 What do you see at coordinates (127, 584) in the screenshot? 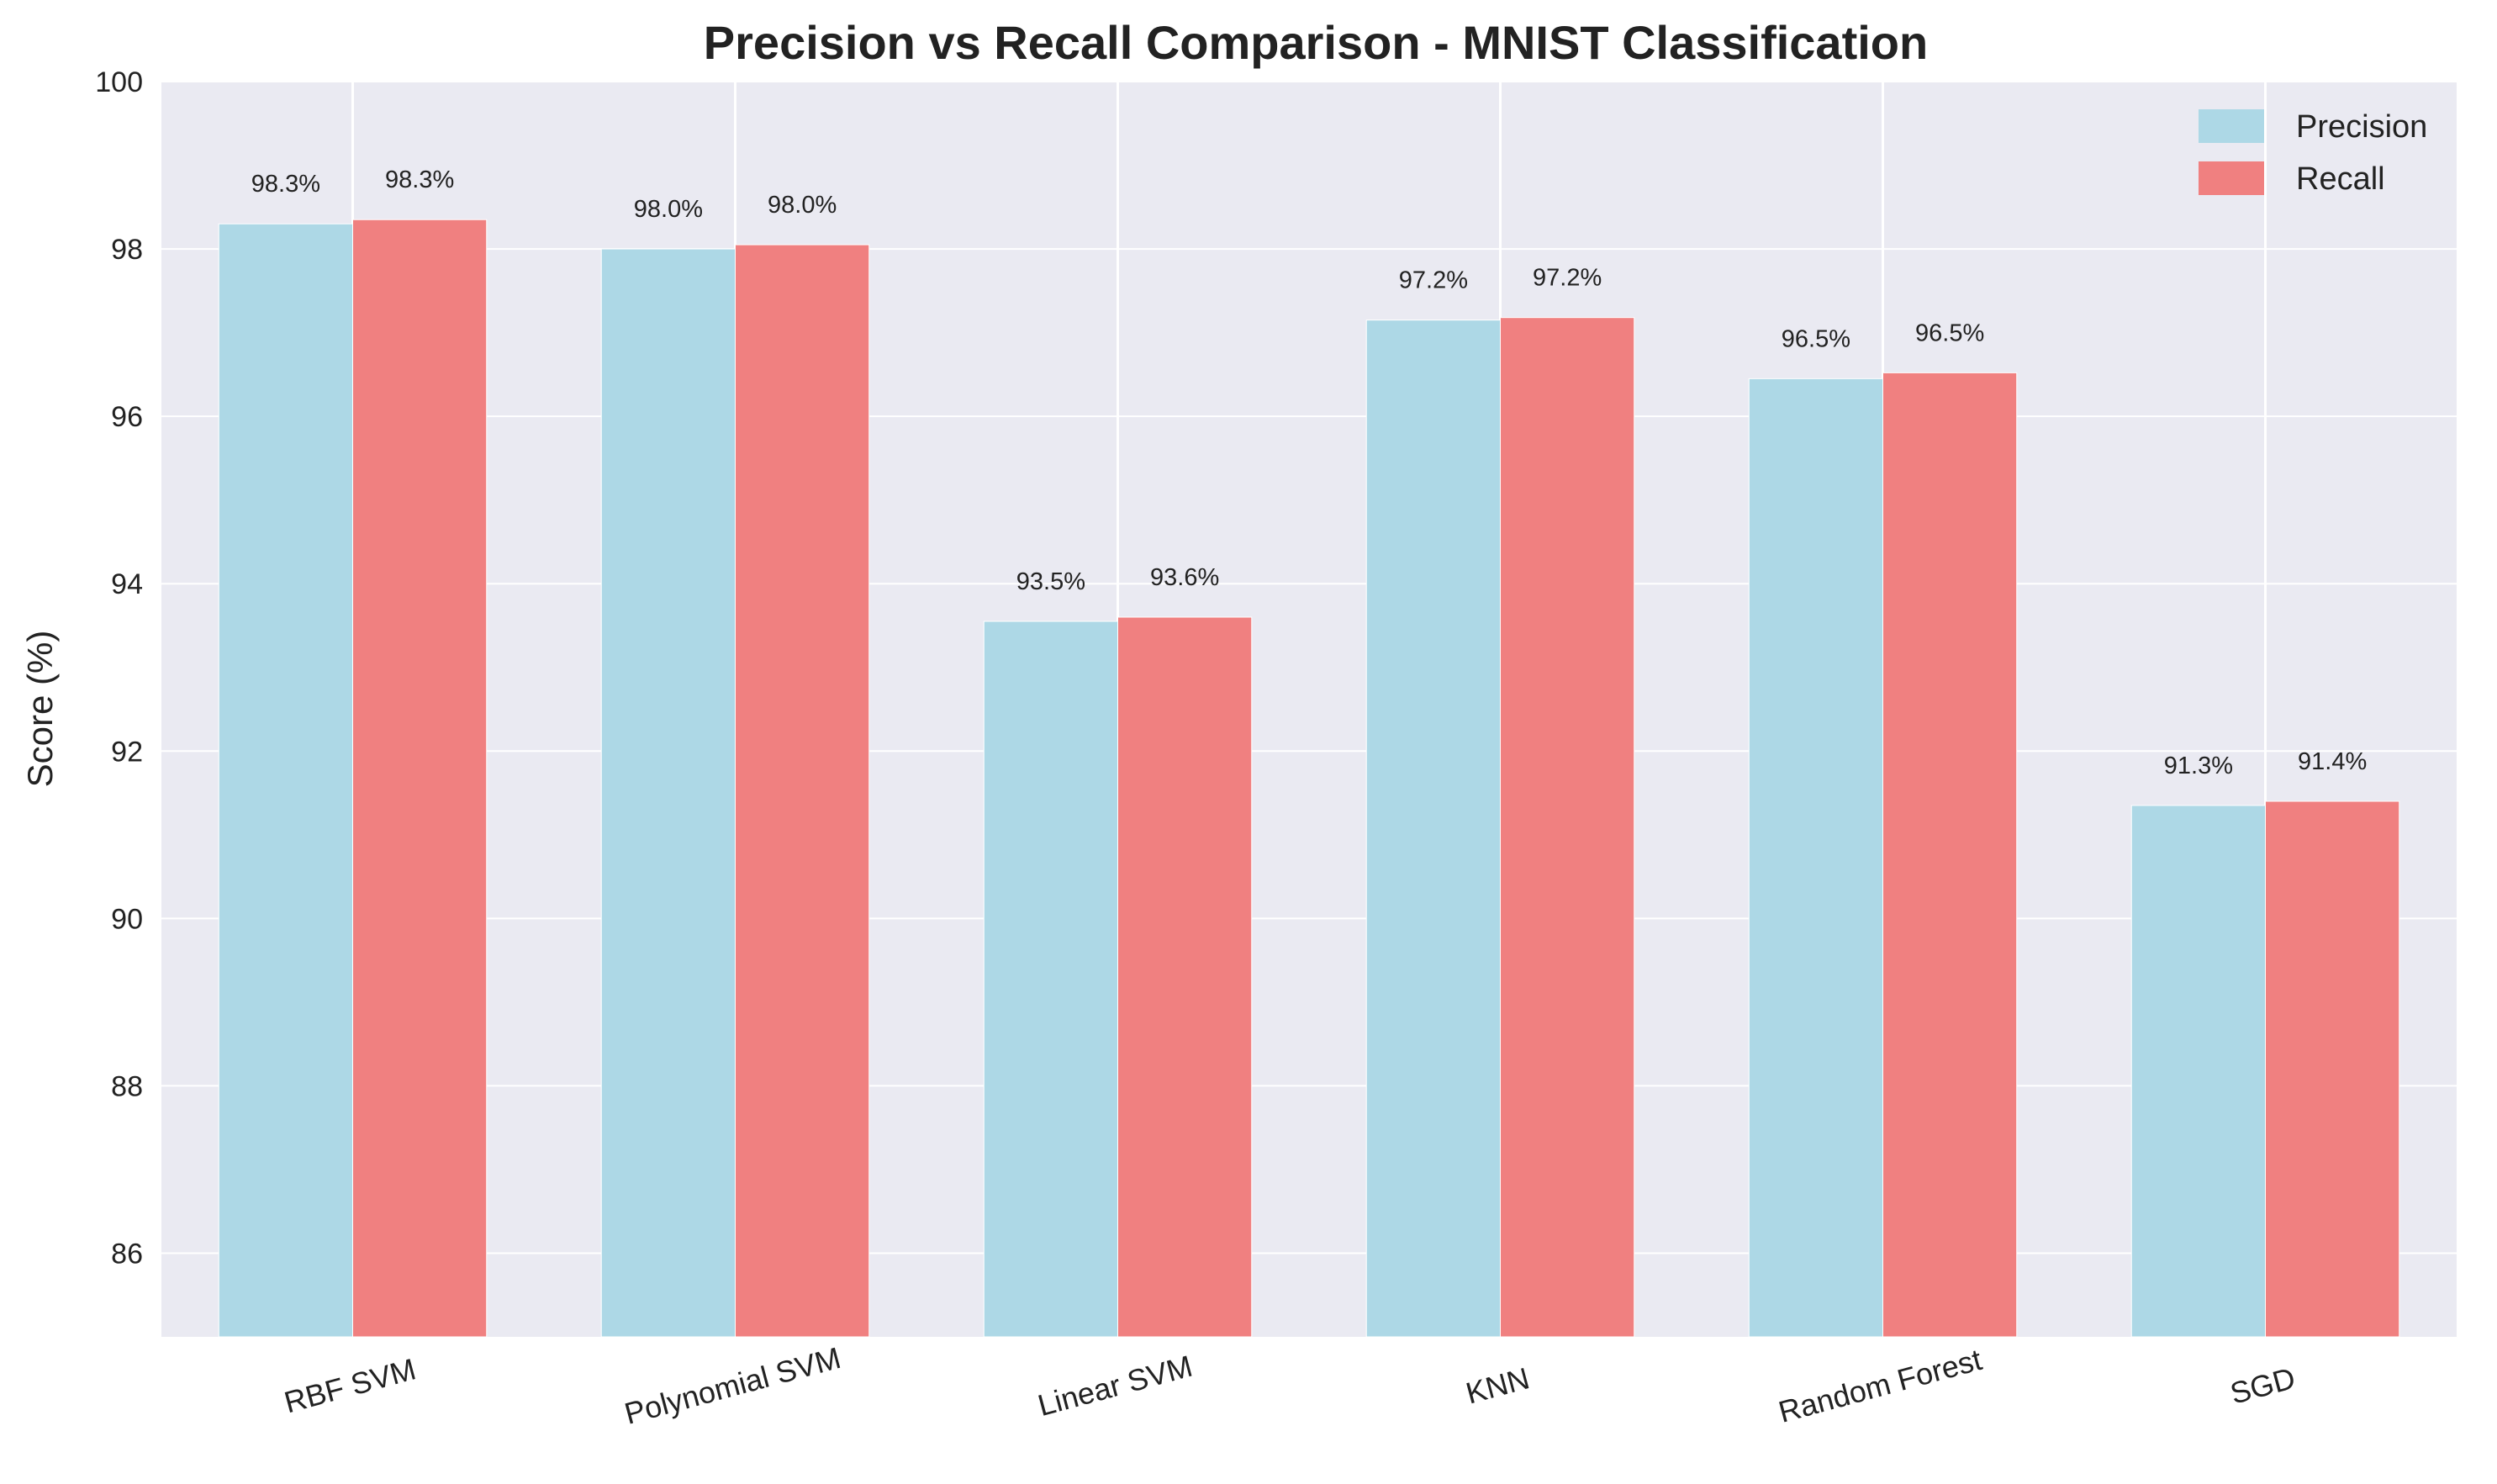
I see `y-tick-label: 94` at bounding box center [127, 584].